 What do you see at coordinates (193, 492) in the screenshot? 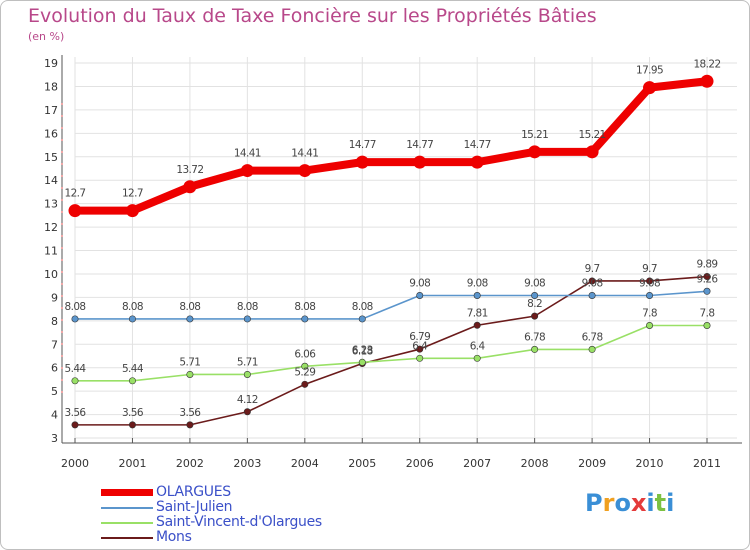
I see `legend-label: OLARGUES` at bounding box center [193, 492].